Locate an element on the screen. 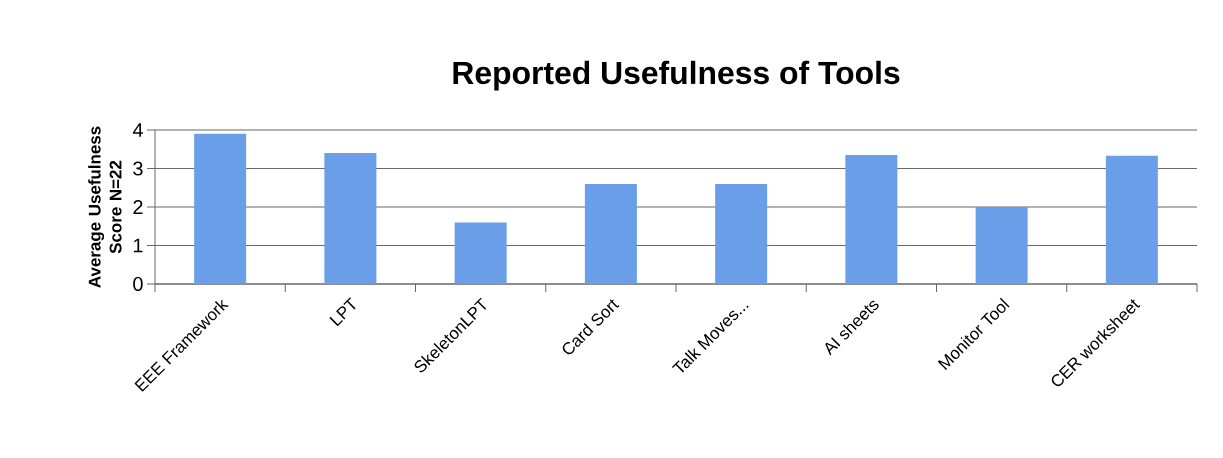 The width and height of the screenshot is (1223, 458). chart-title: Reported Usefulness of Tools is located at coordinates (676, 75).